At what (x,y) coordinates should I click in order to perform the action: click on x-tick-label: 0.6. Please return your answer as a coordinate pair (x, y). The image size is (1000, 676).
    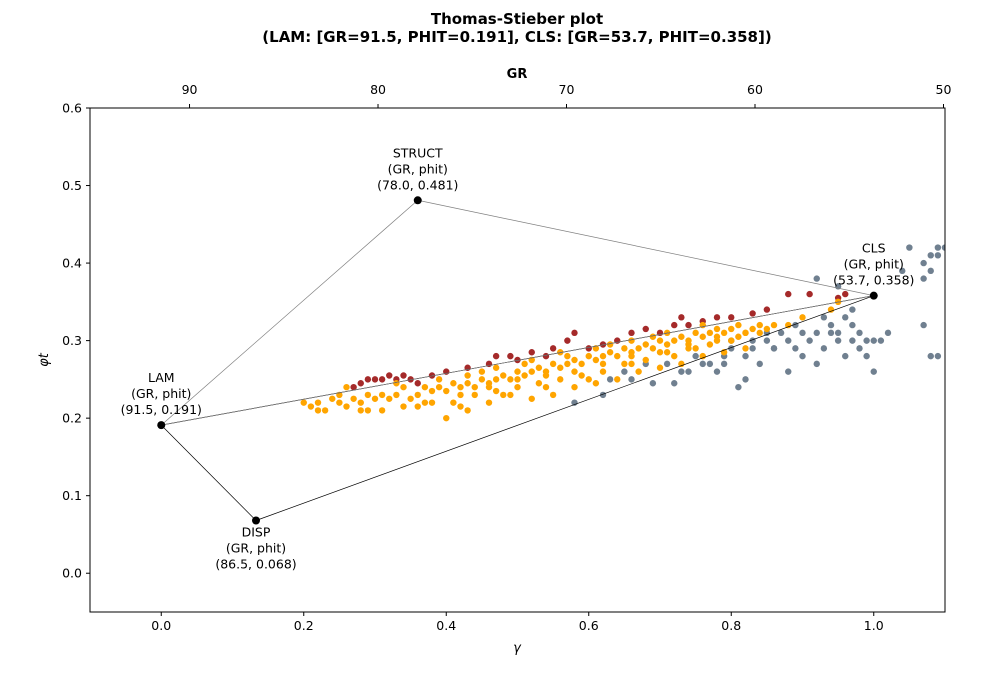
    Looking at the image, I should click on (589, 625).